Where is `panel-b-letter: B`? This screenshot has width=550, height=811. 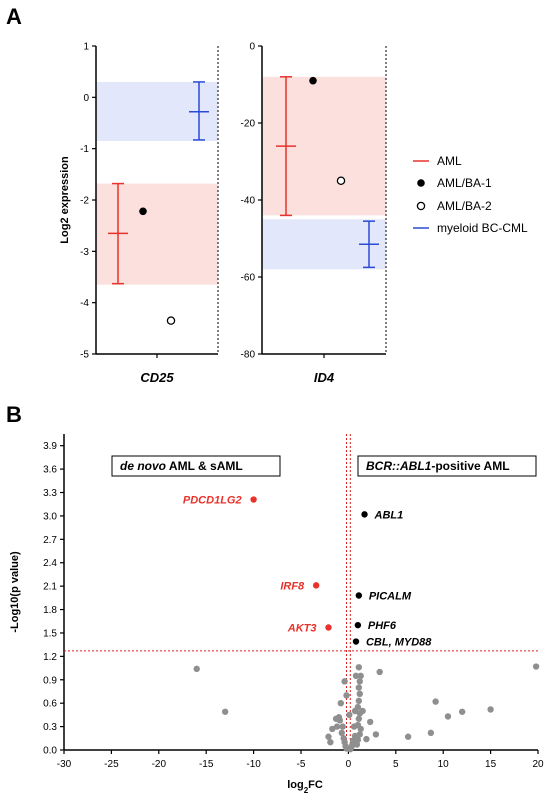 panel-b-letter: B is located at coordinates (14, 414).